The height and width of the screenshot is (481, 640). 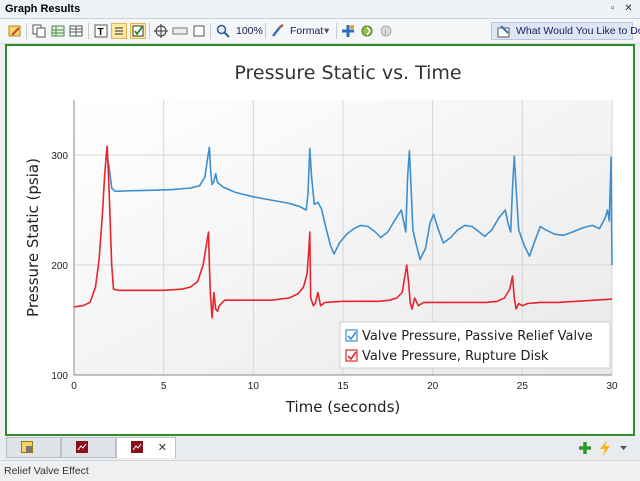 I want to click on refresh-icon, so click(x=367, y=31).